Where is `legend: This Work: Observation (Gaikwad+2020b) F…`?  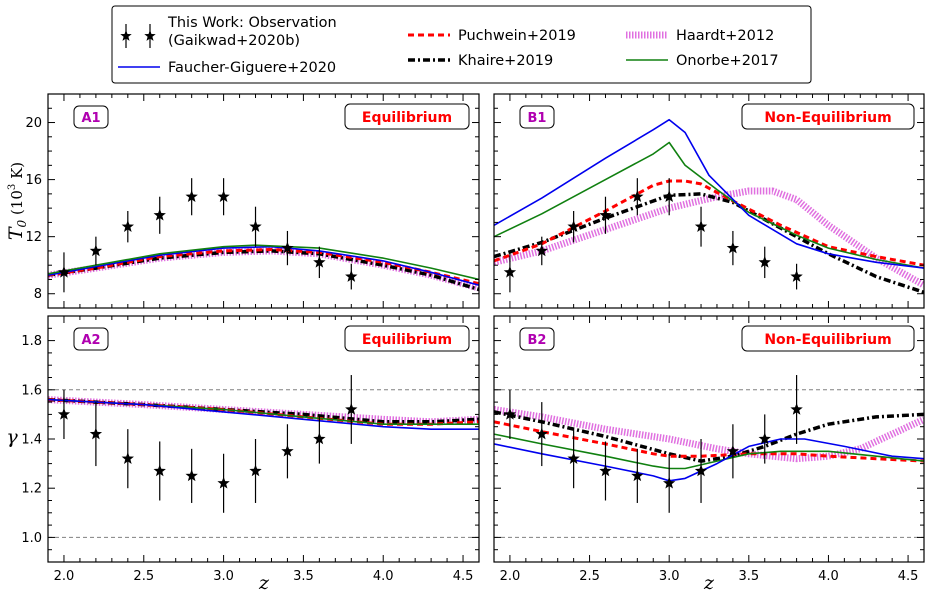 legend: This Work: Observation (Gaikwad+2020b) F… is located at coordinates (461, 44).